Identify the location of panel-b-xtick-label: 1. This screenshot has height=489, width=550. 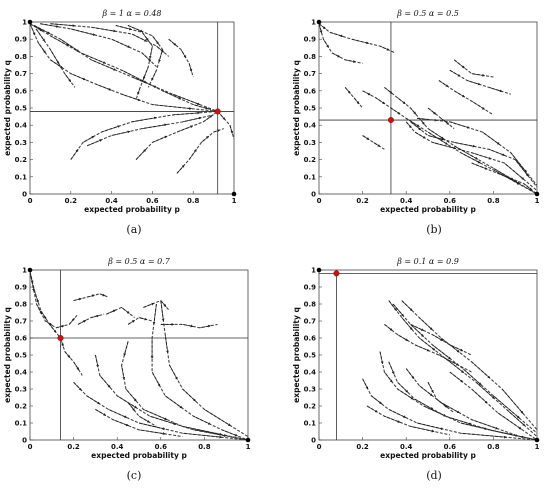
(537, 201).